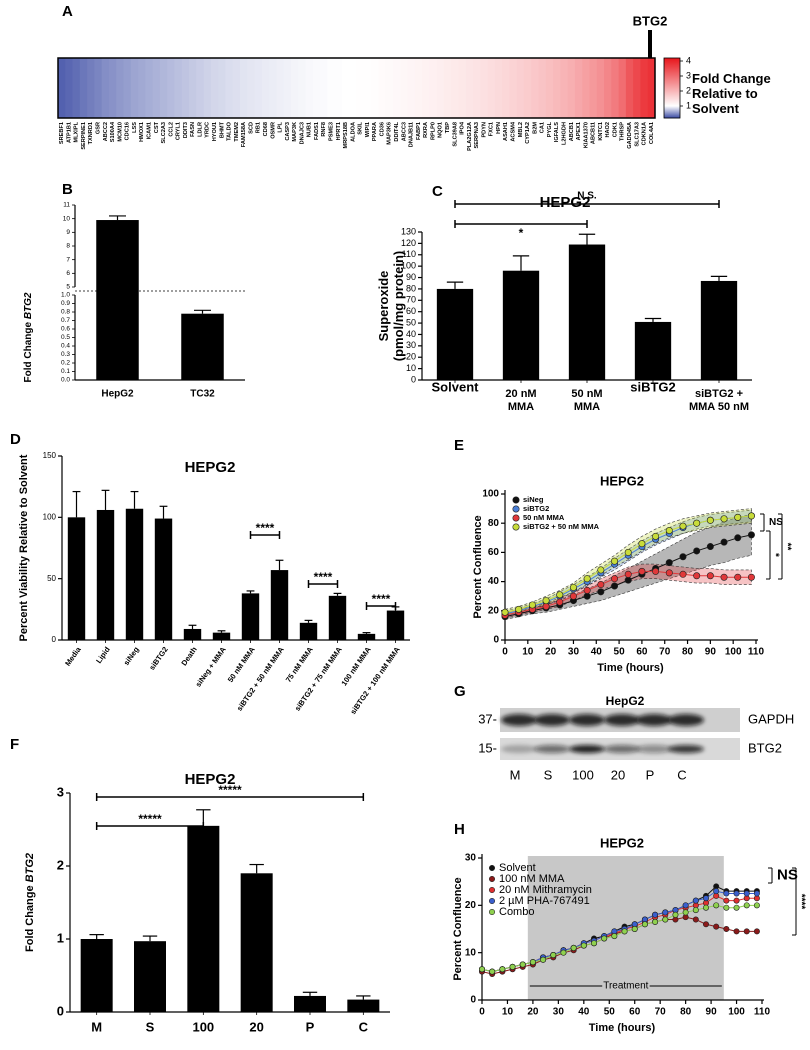 The width and height of the screenshot is (810, 1050). What do you see at coordinates (800, 902) in the screenshot?
I see `significance-label: ****` at bounding box center [800, 902].